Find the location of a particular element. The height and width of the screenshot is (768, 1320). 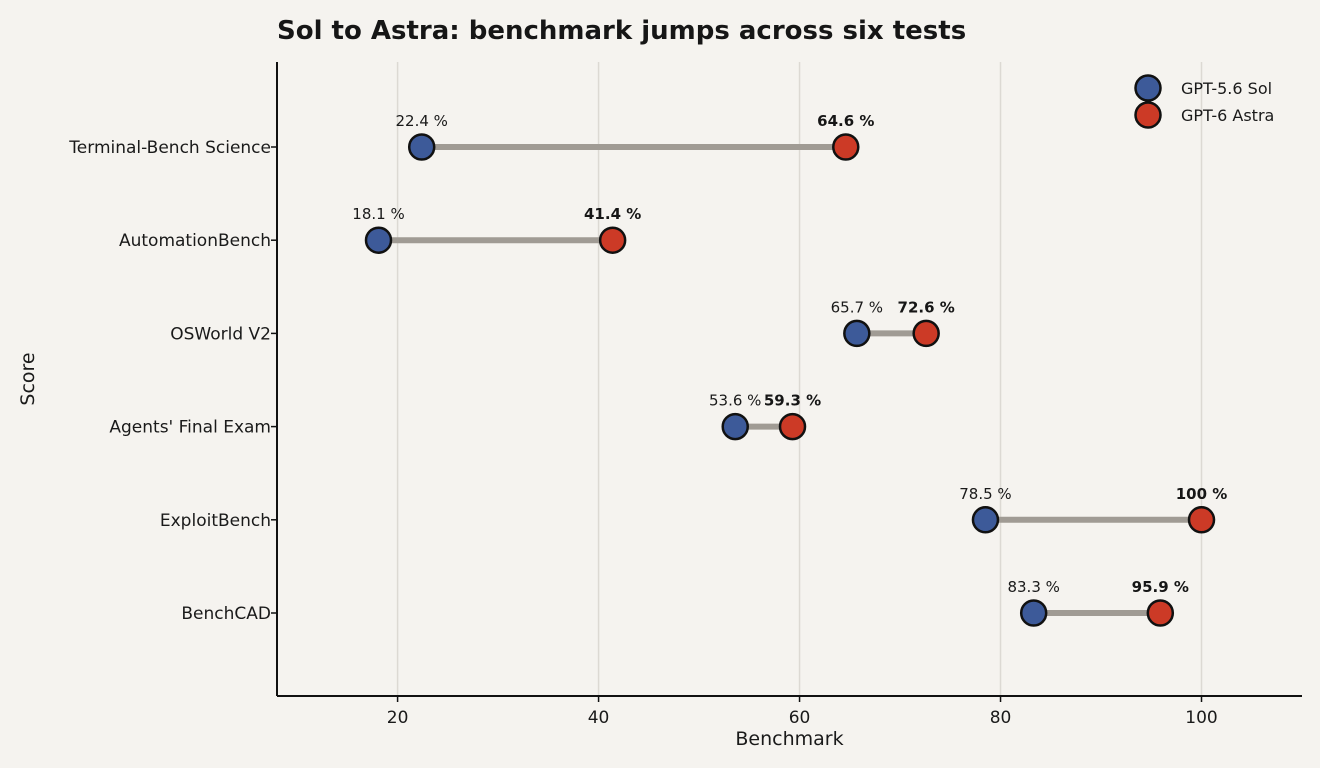

x-tick-label-100: 100 is located at coordinates (1201, 718).